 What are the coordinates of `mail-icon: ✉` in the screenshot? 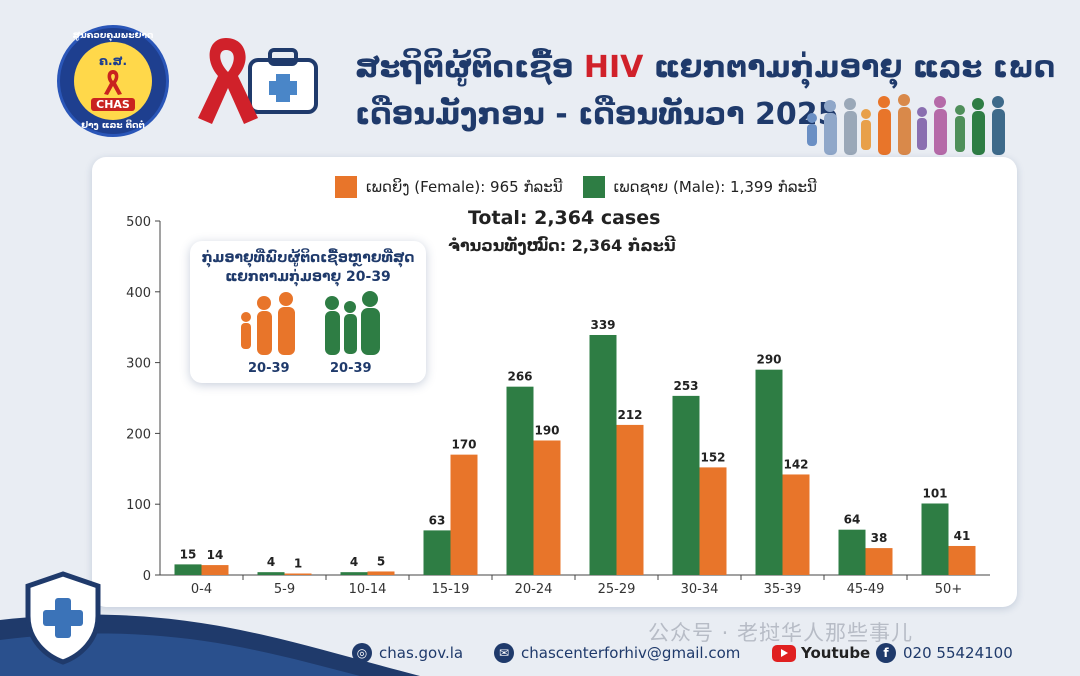 It's located at (504, 653).